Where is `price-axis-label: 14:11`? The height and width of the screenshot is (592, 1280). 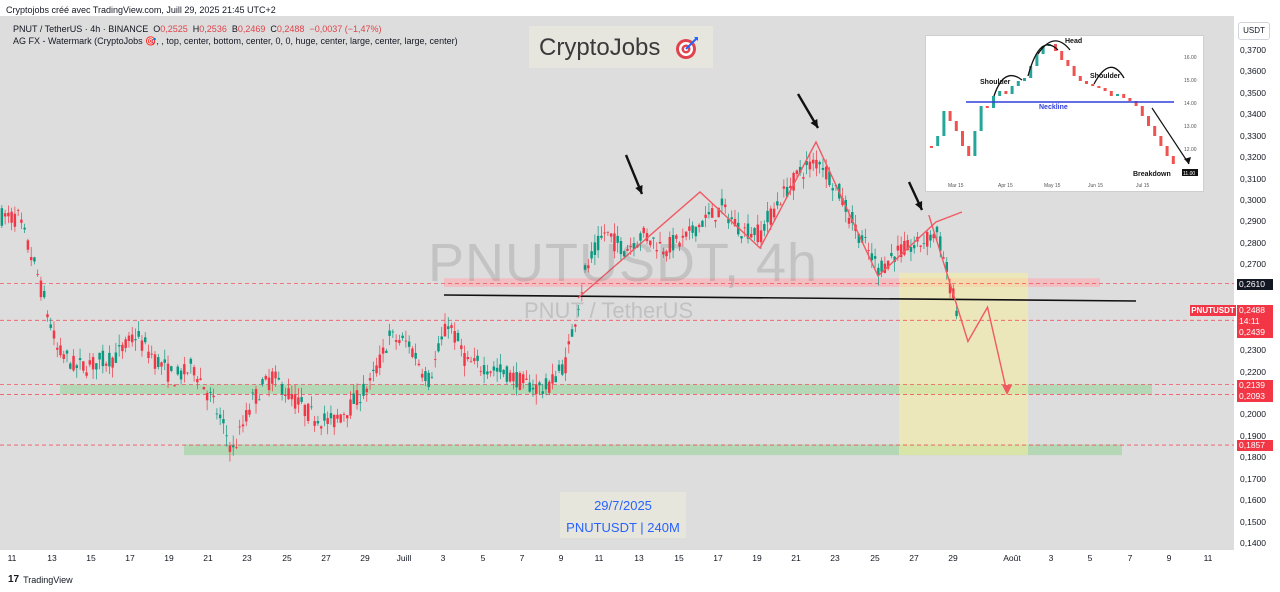
price-axis-label: 14:11 is located at coordinates (1255, 321).